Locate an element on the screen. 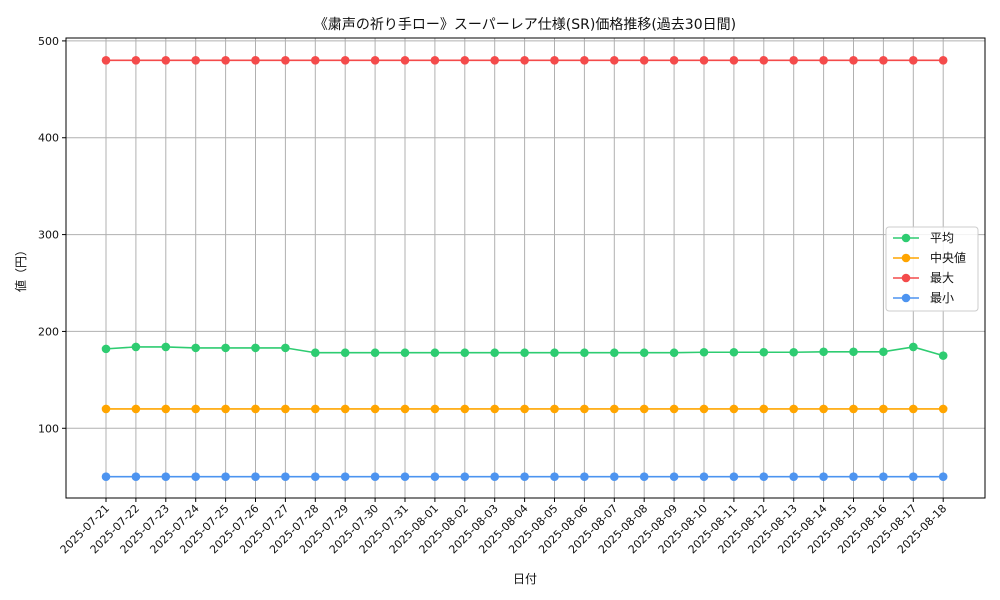 Image resolution: width=1000 pixels, height=600 pixels. y-tick-label: 400 is located at coordinates (48, 138).